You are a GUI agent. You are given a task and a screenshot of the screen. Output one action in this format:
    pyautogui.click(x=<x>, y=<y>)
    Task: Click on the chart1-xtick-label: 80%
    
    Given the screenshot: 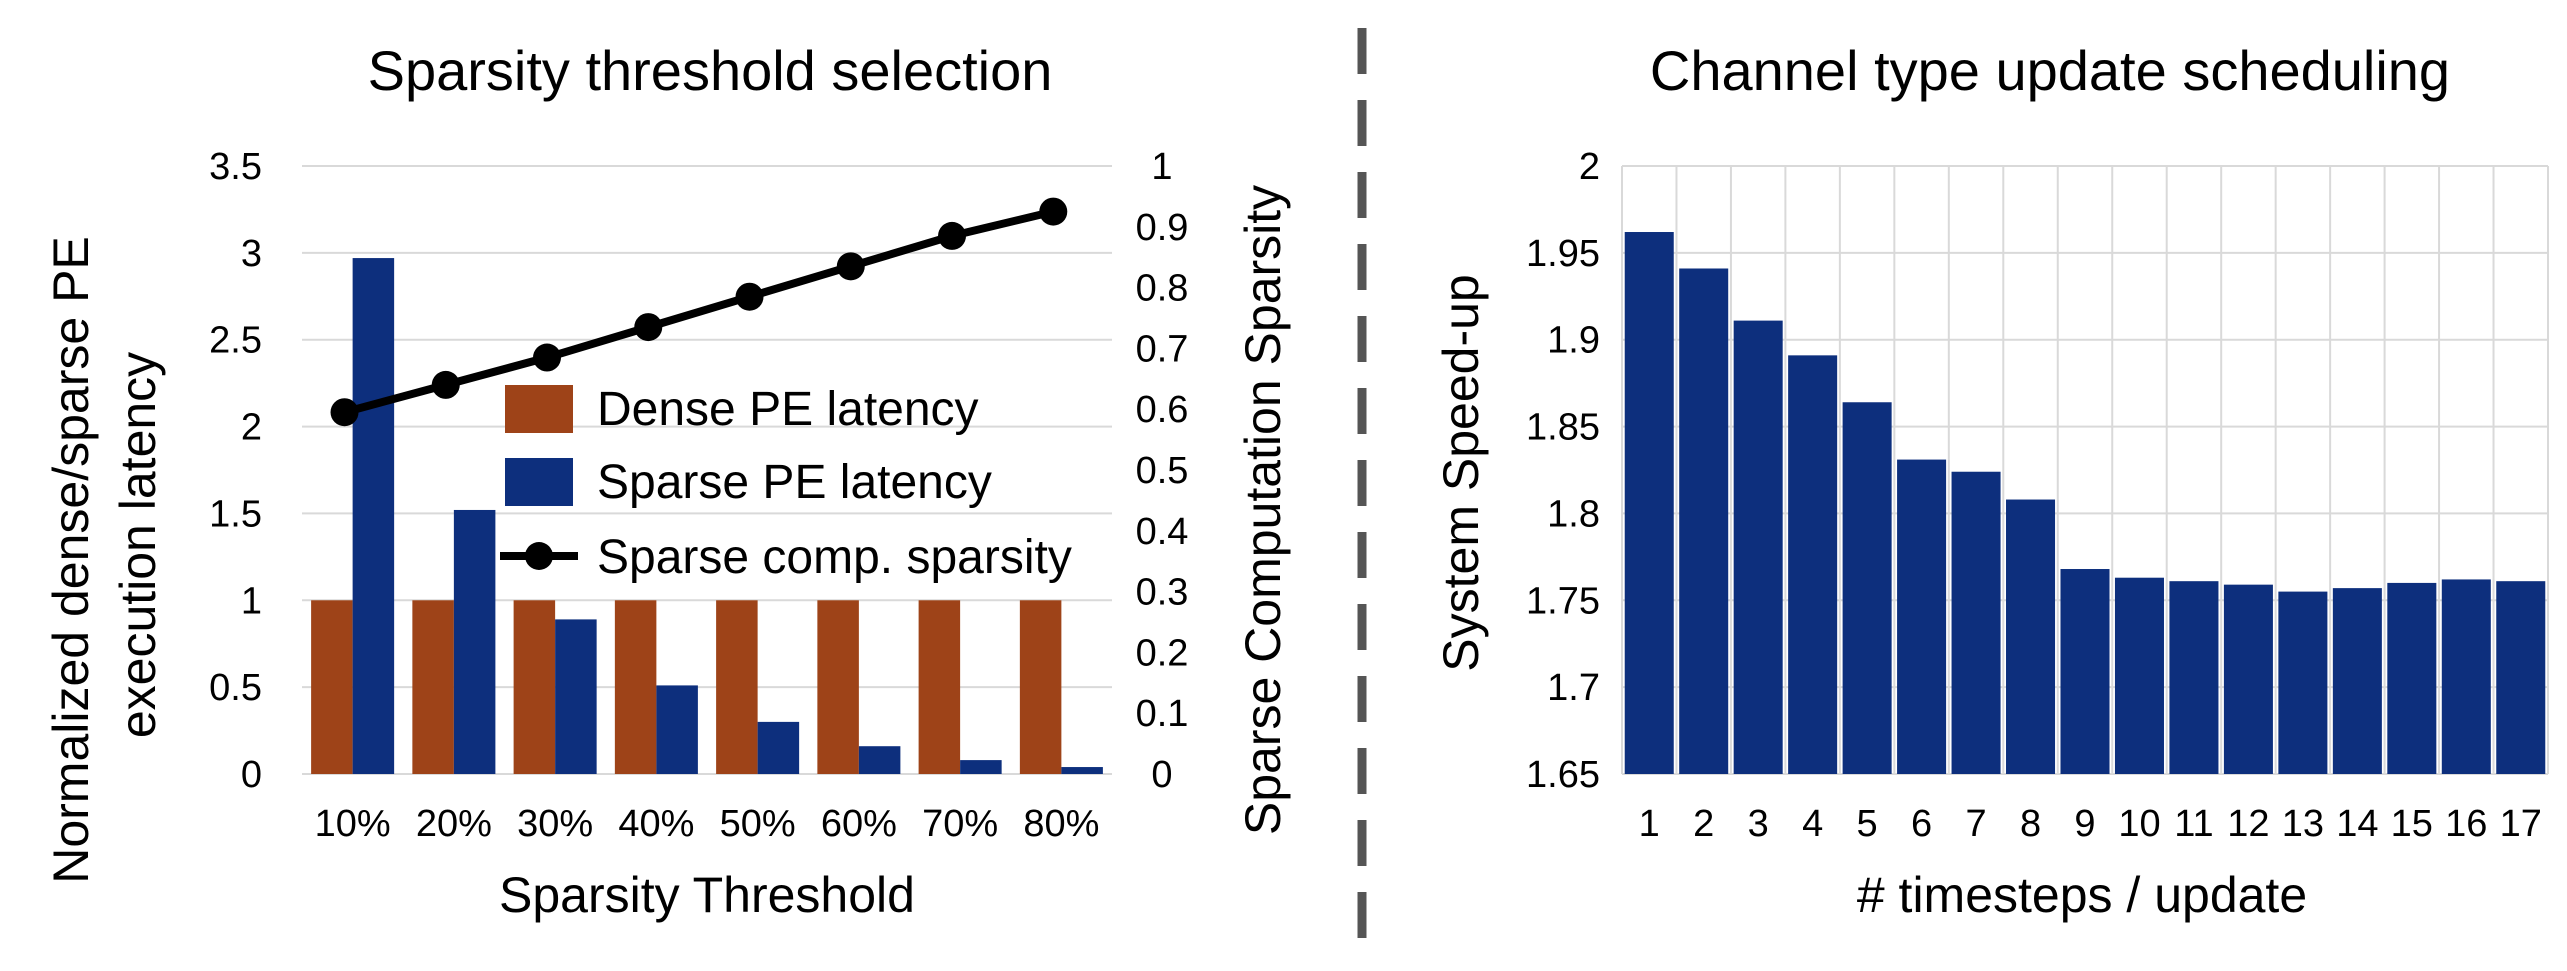 What is the action you would take?
    pyautogui.click(x=1061, y=824)
    